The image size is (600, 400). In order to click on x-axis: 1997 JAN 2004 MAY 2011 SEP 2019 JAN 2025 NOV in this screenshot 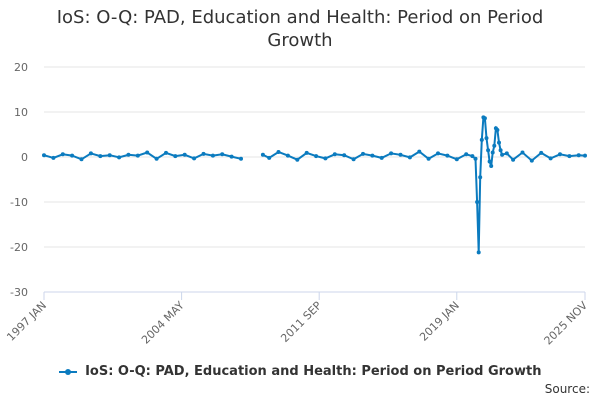, I will do `click(297, 319)`.